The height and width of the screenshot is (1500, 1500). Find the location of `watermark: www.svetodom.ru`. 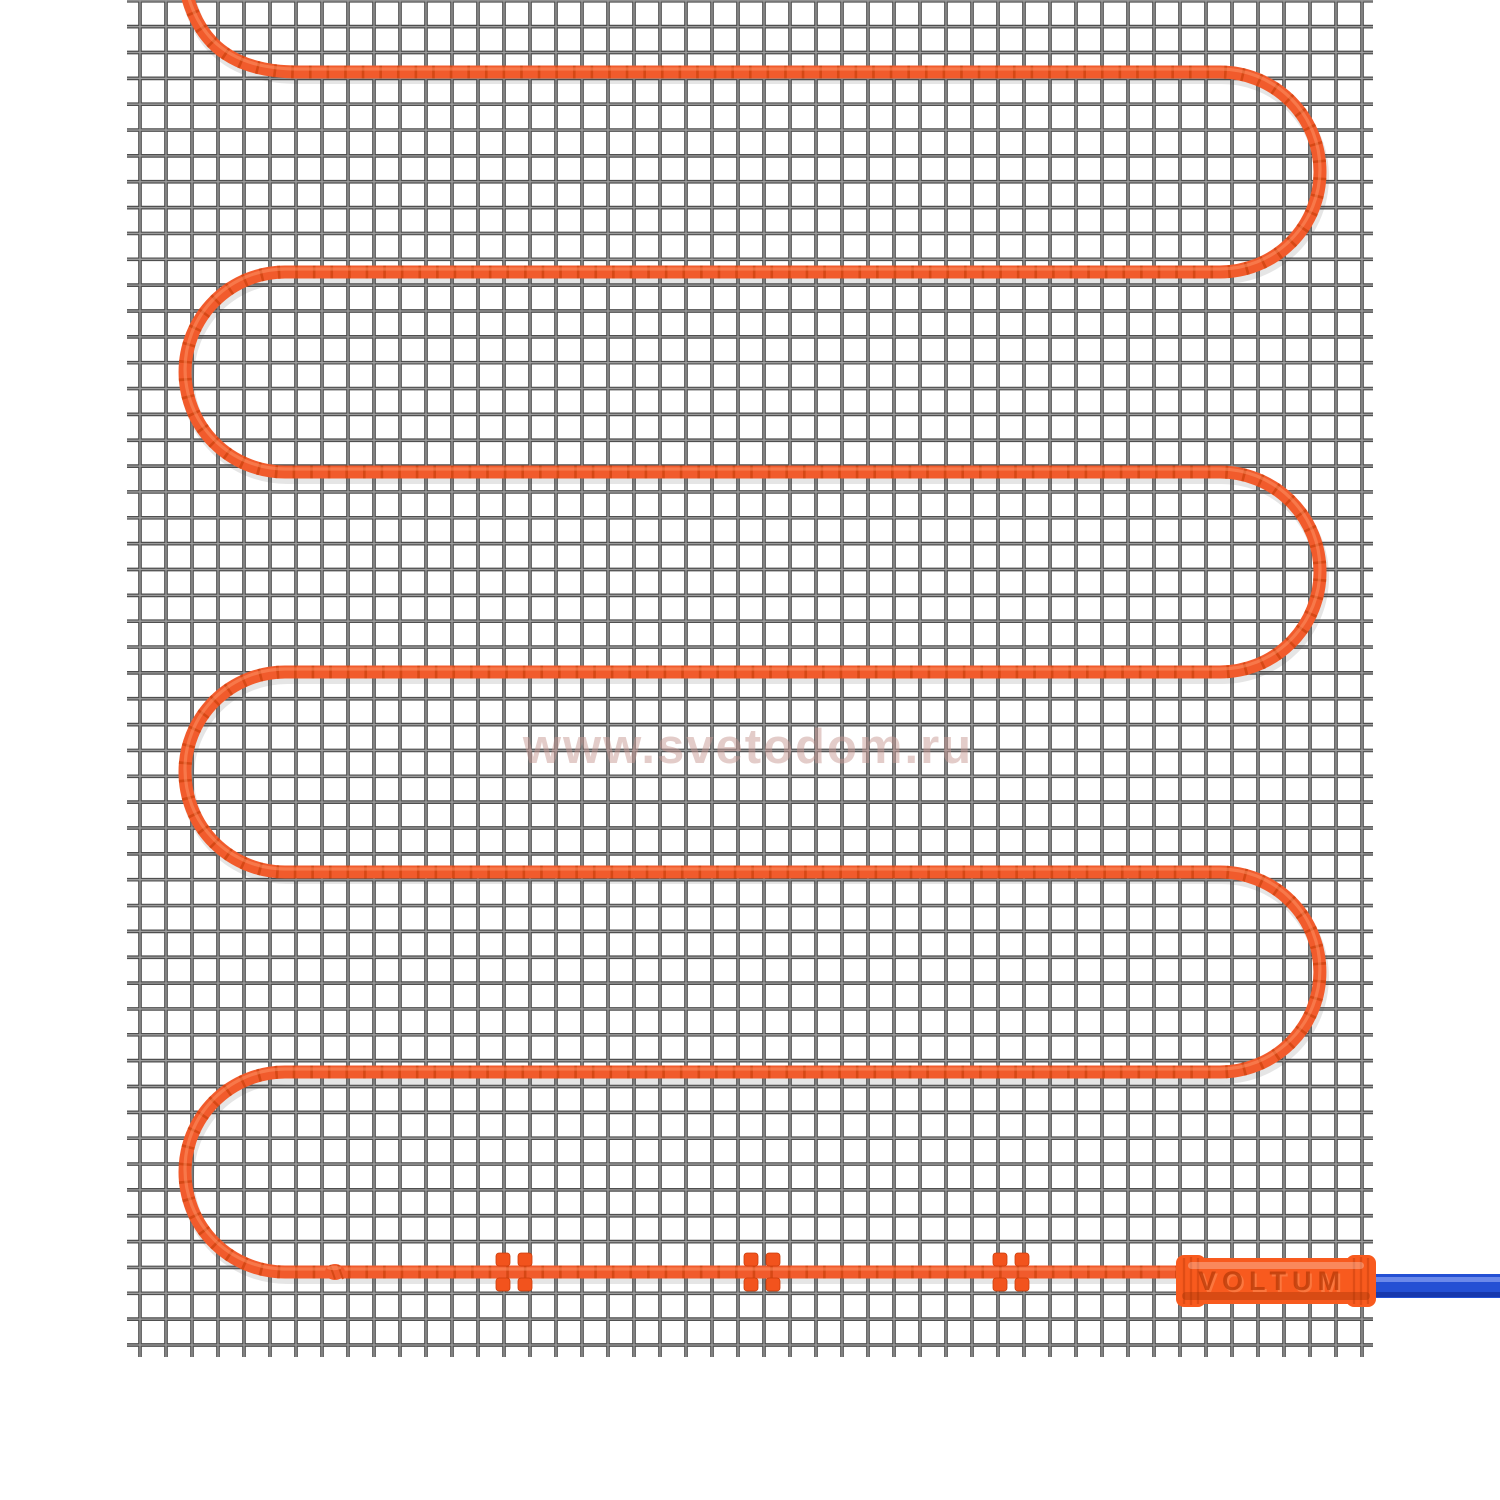

watermark: www.svetodom.ru is located at coordinates (747, 747).